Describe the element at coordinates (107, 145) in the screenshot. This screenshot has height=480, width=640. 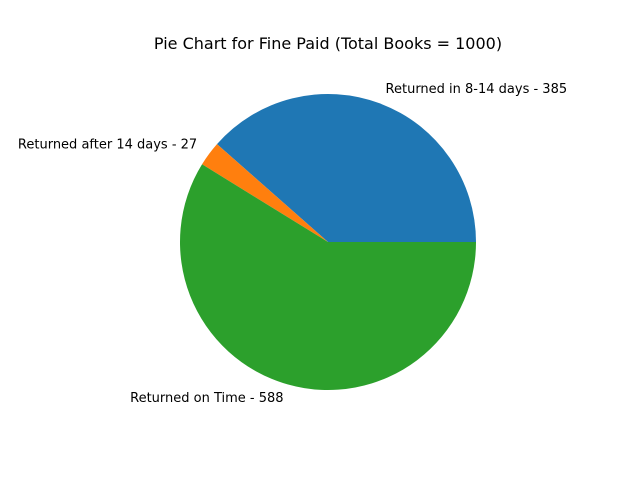
I see `pie-slice-label-1: Returned after 14 days - 27` at that location.